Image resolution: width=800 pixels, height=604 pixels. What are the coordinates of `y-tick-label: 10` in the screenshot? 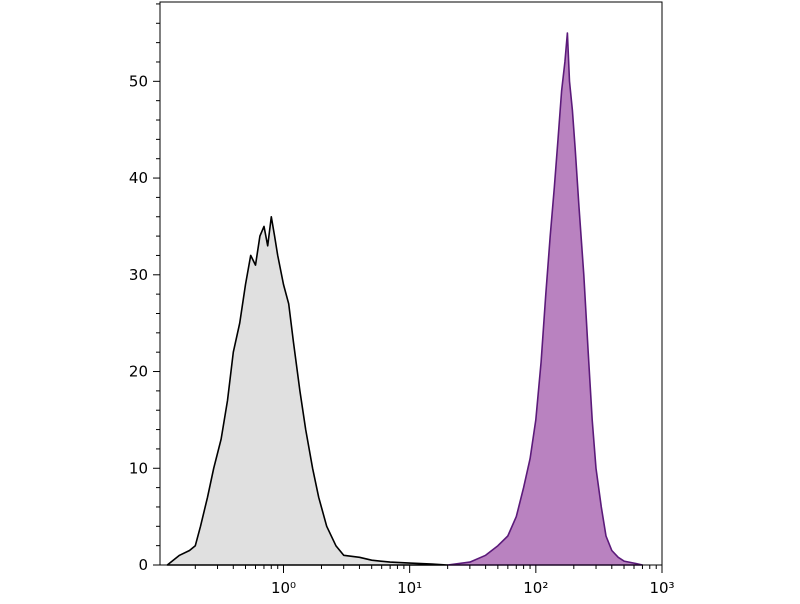 It's located at (138, 468).